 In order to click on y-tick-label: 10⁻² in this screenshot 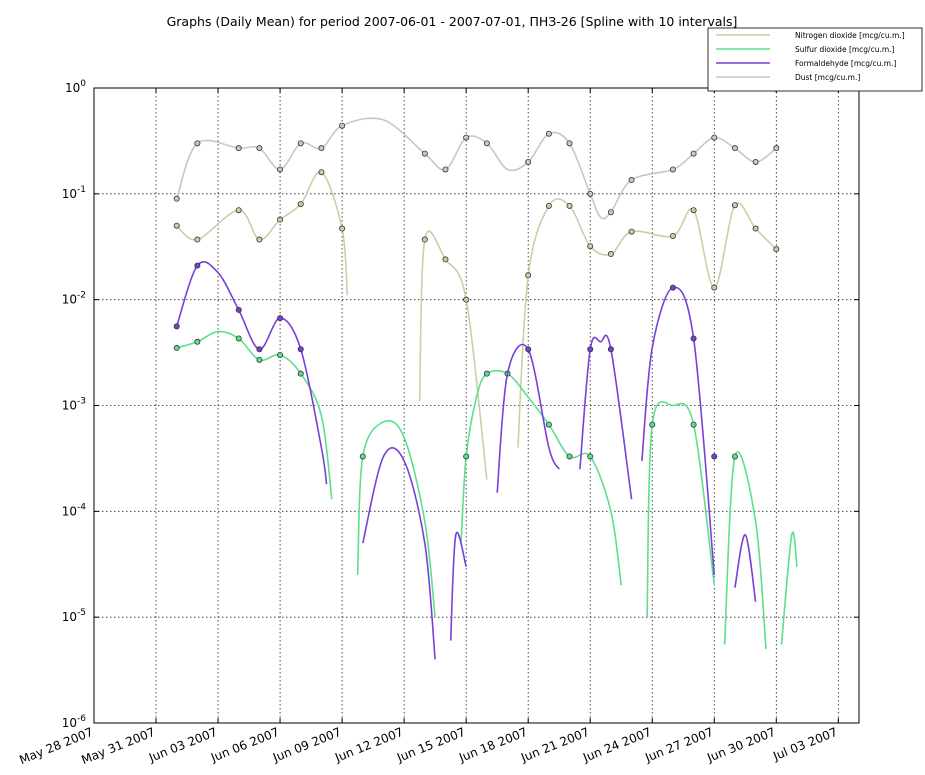, I will do `click(74, 299)`.